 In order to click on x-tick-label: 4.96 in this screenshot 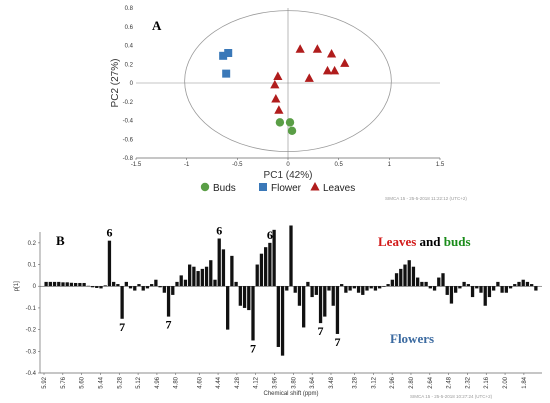, I will do `click(158, 382)`.